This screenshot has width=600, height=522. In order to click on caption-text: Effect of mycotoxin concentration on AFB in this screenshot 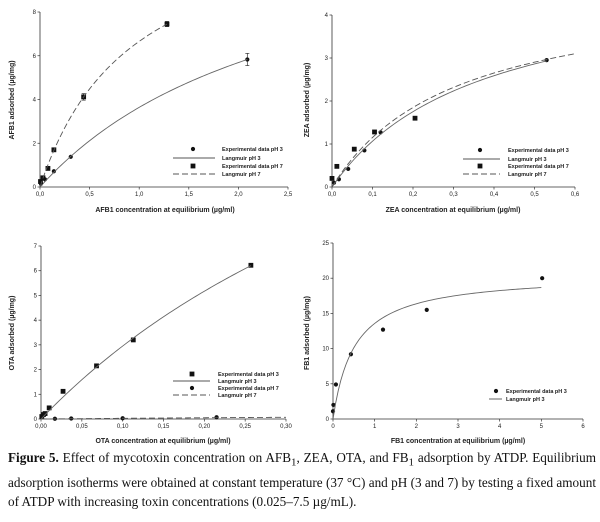, I will do `click(174, 457)`.